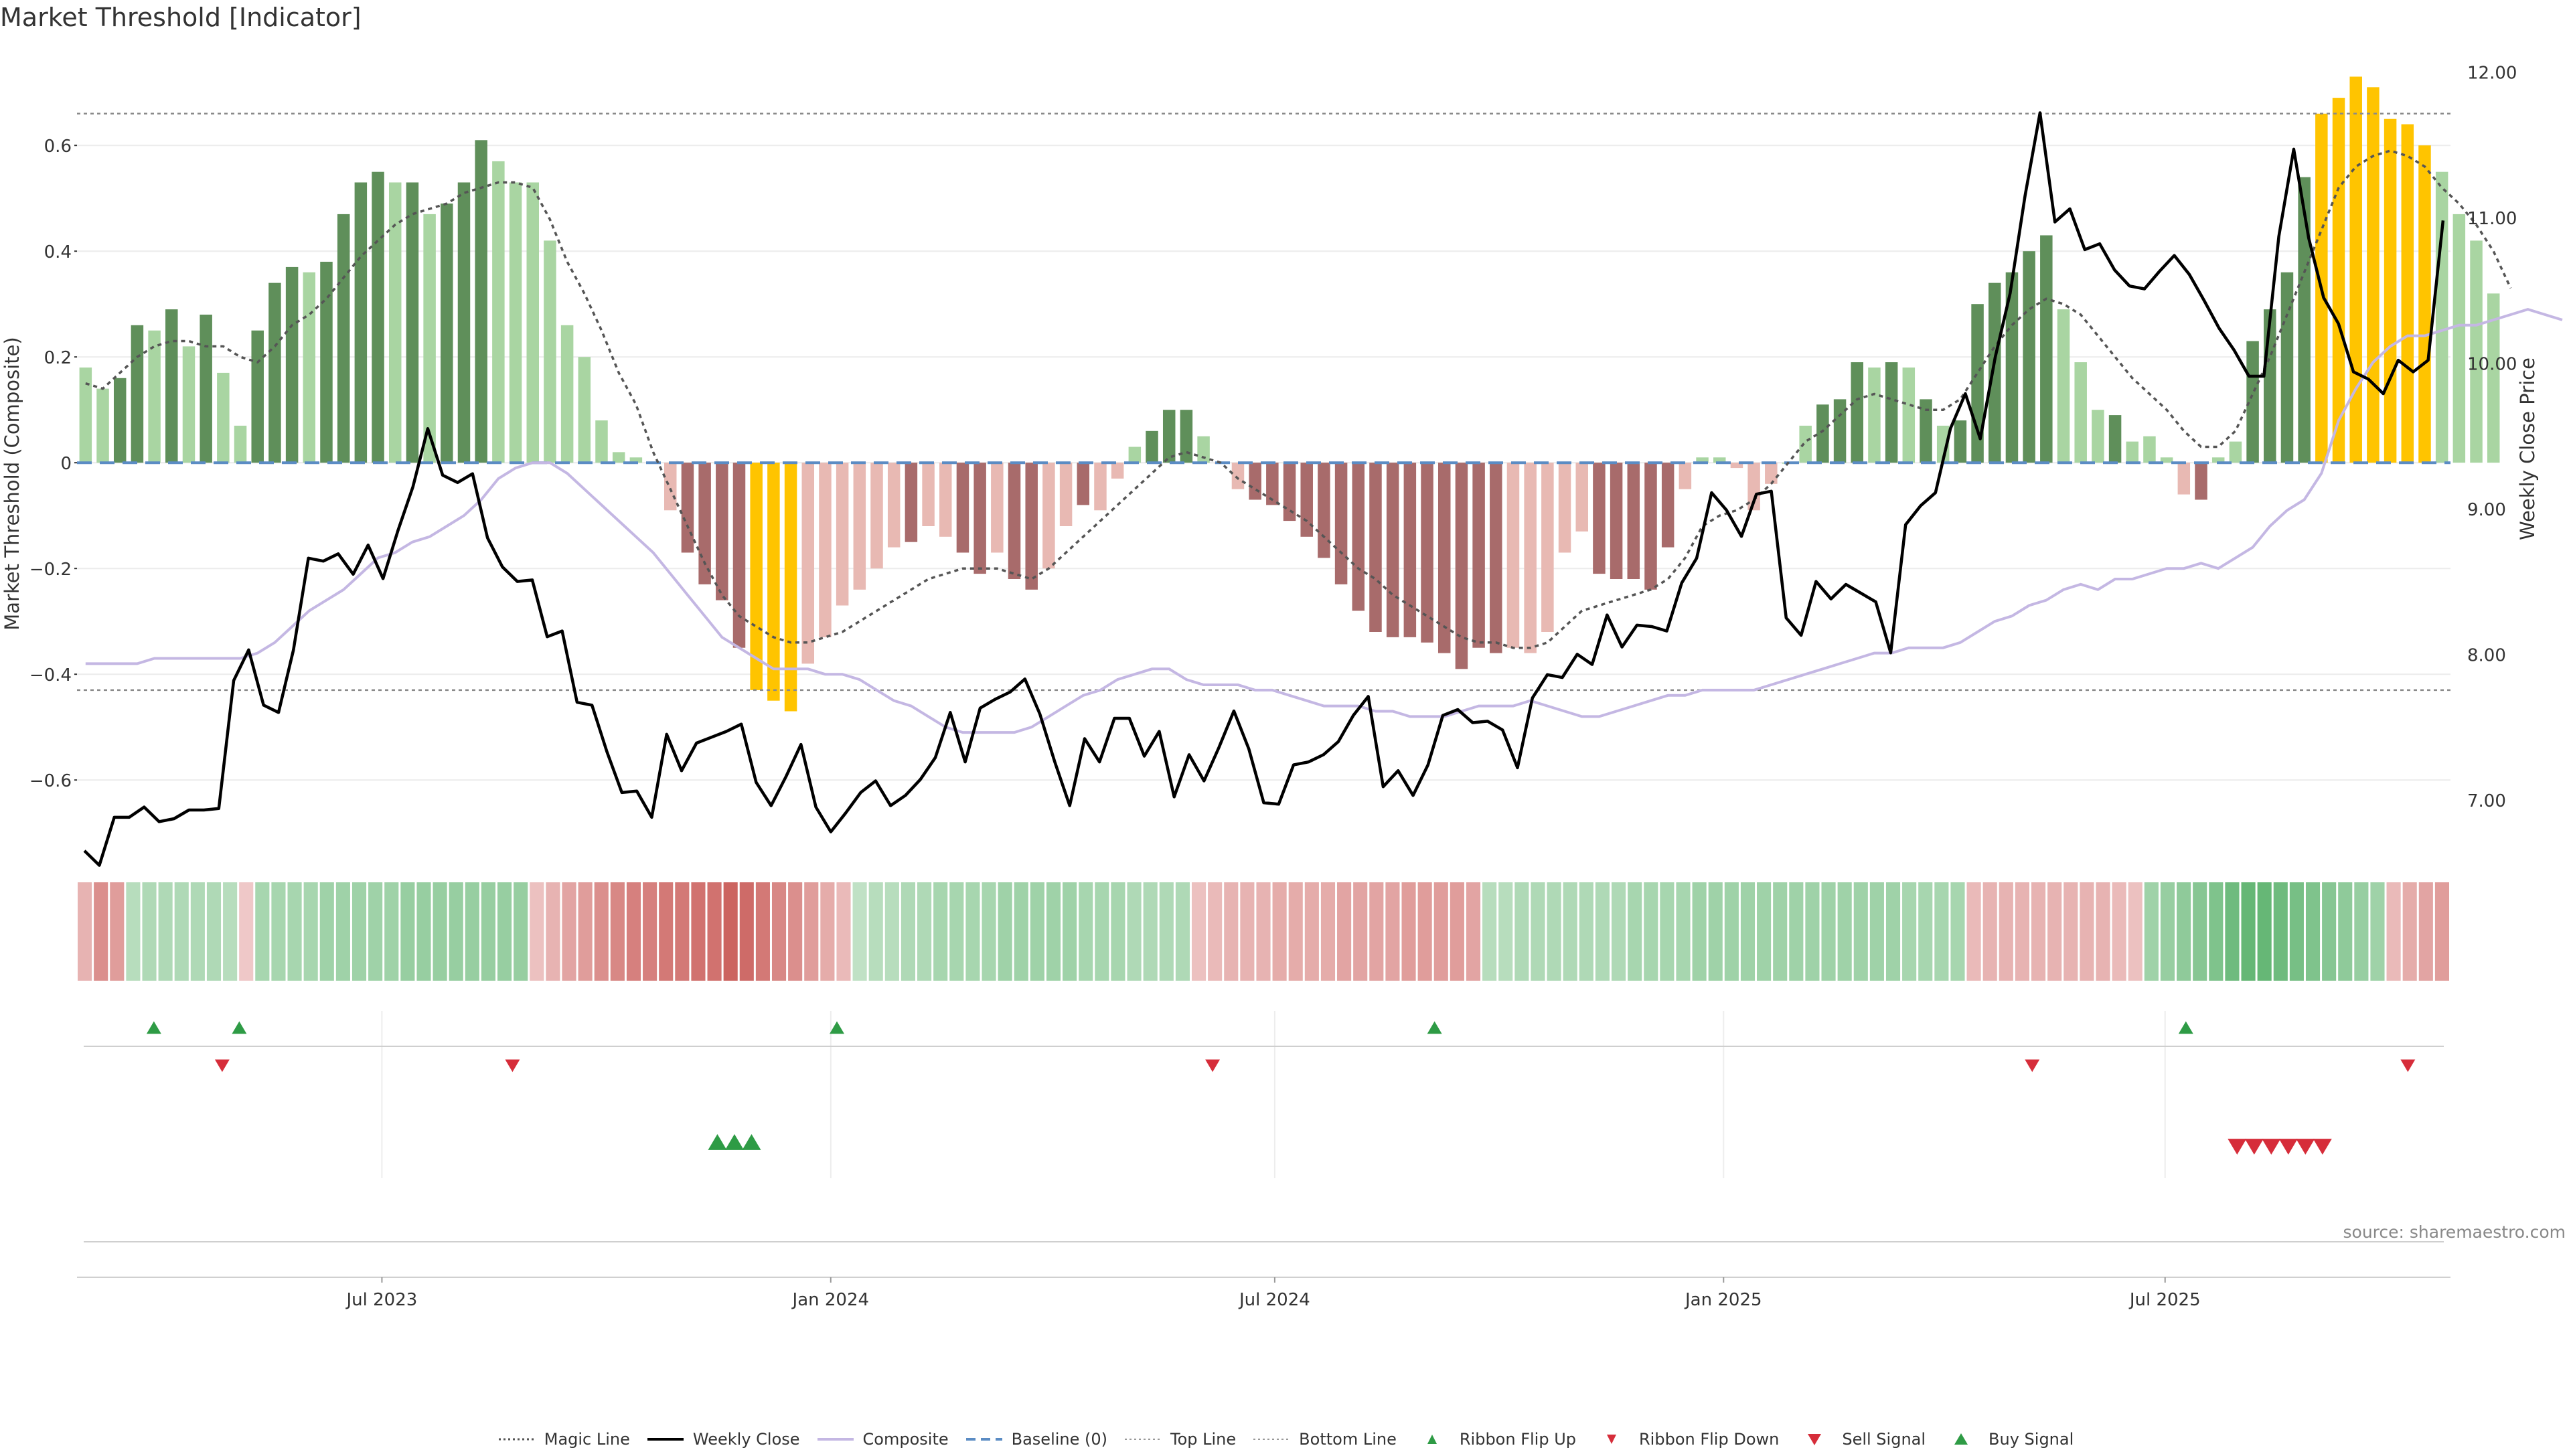 The width and height of the screenshot is (2571, 1456). What do you see at coordinates (665, 1439) in the screenshot?
I see `solid-line-icon` at bounding box center [665, 1439].